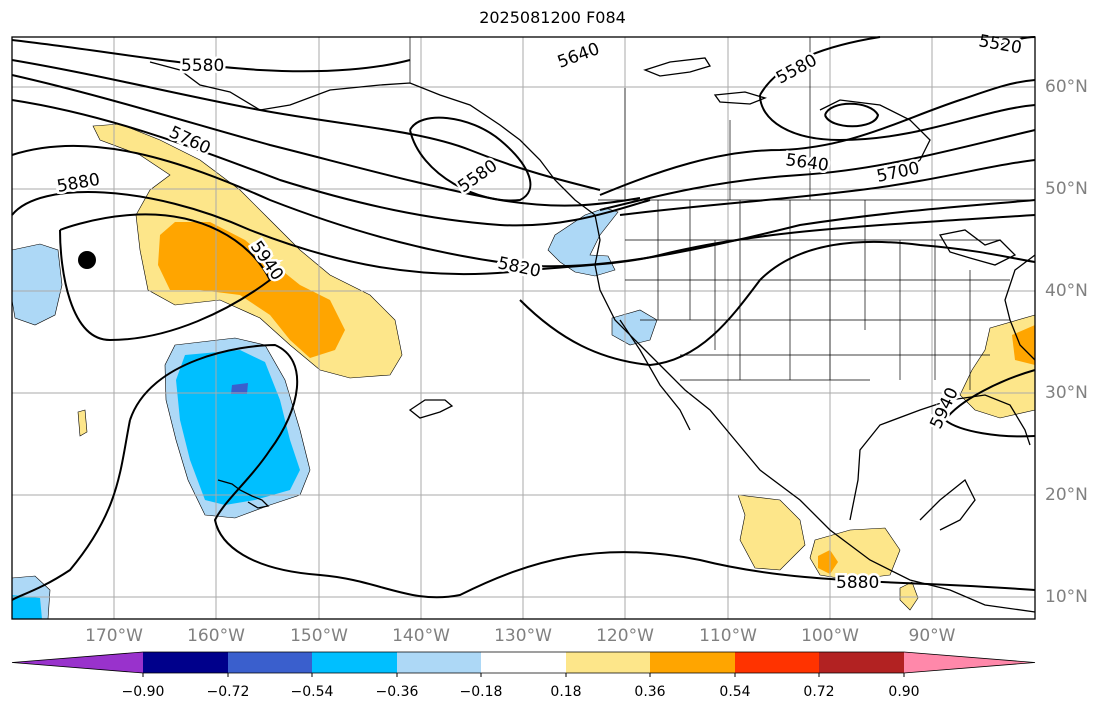 The image size is (1105, 712). I want to click on lon-label: 150°W, so click(319, 636).